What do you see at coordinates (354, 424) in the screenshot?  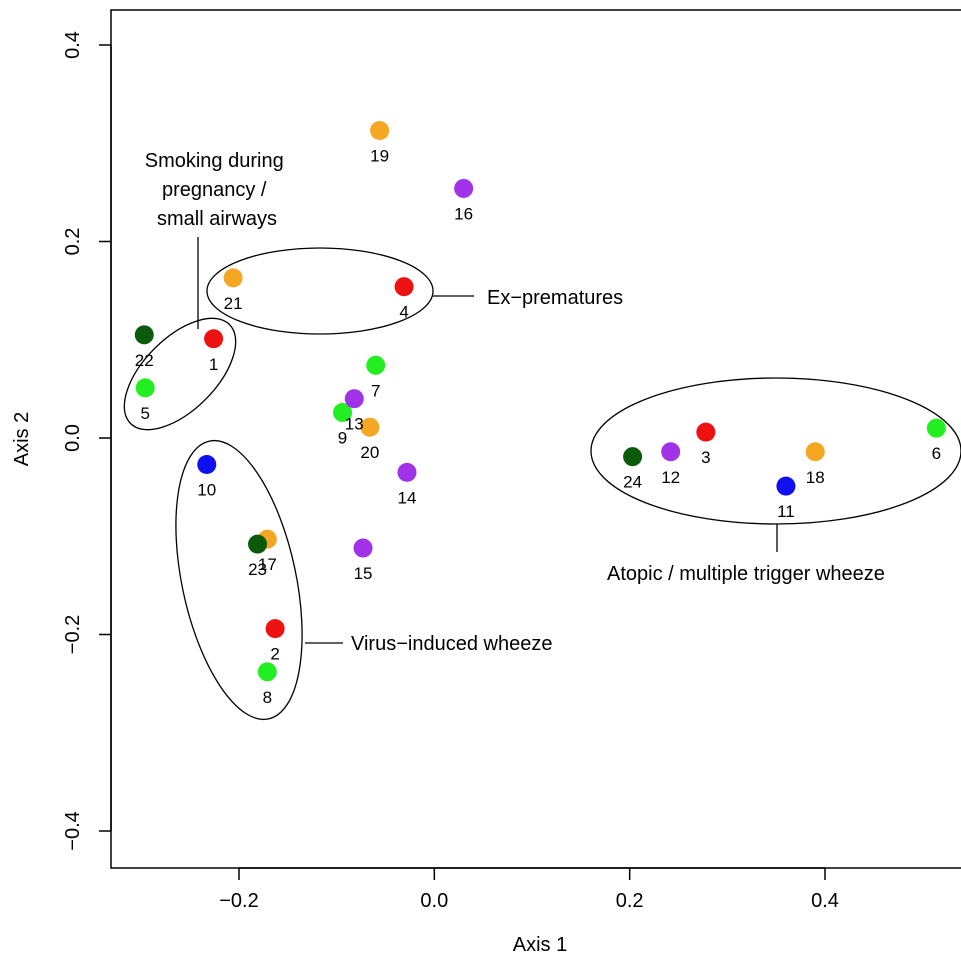 I see `data-point-label-13: 13` at bounding box center [354, 424].